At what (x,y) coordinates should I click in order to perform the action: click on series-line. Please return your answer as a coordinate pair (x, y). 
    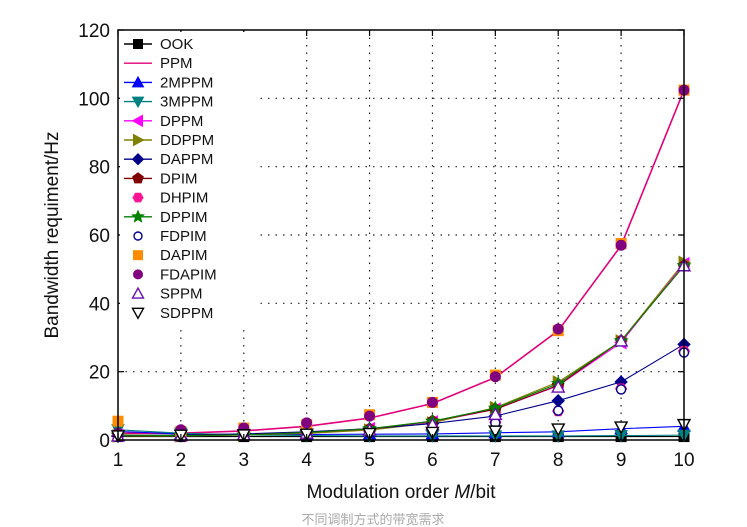
    Looking at the image, I should click on (401, 390).